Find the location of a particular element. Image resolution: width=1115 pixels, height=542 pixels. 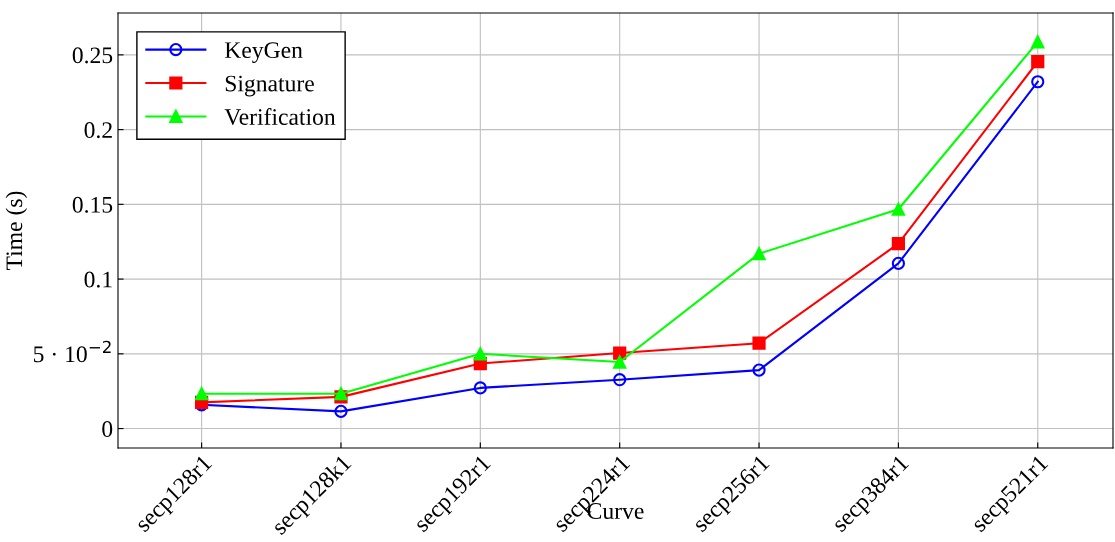

legend-label: KeyGen is located at coordinates (263, 52).